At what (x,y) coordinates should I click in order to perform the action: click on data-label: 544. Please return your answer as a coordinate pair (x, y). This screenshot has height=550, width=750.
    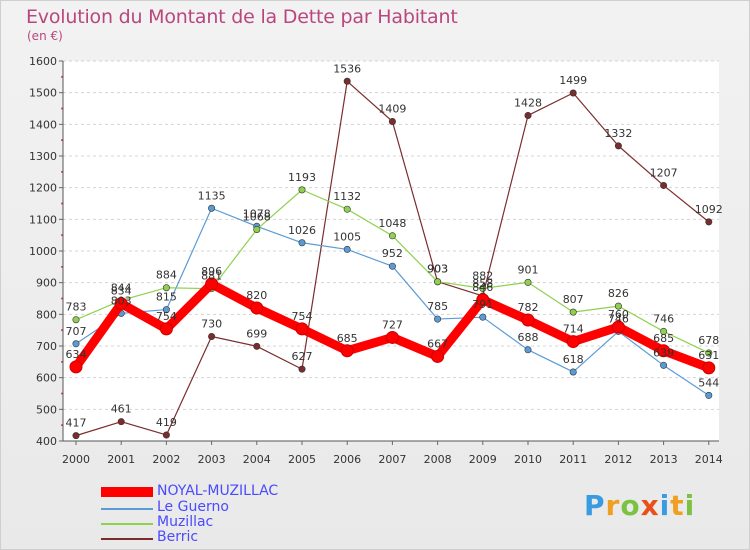
    Looking at the image, I should click on (708, 382).